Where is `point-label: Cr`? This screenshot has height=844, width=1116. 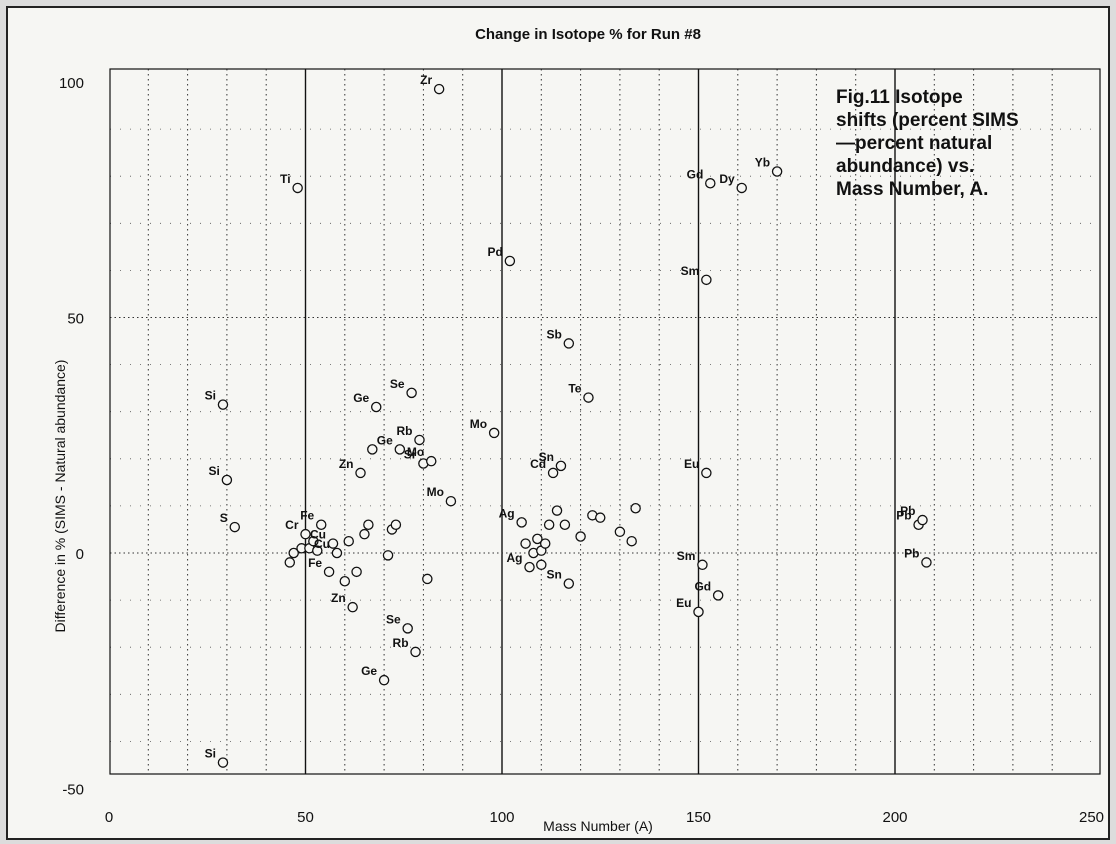 point-label: Cr is located at coordinates (292, 525).